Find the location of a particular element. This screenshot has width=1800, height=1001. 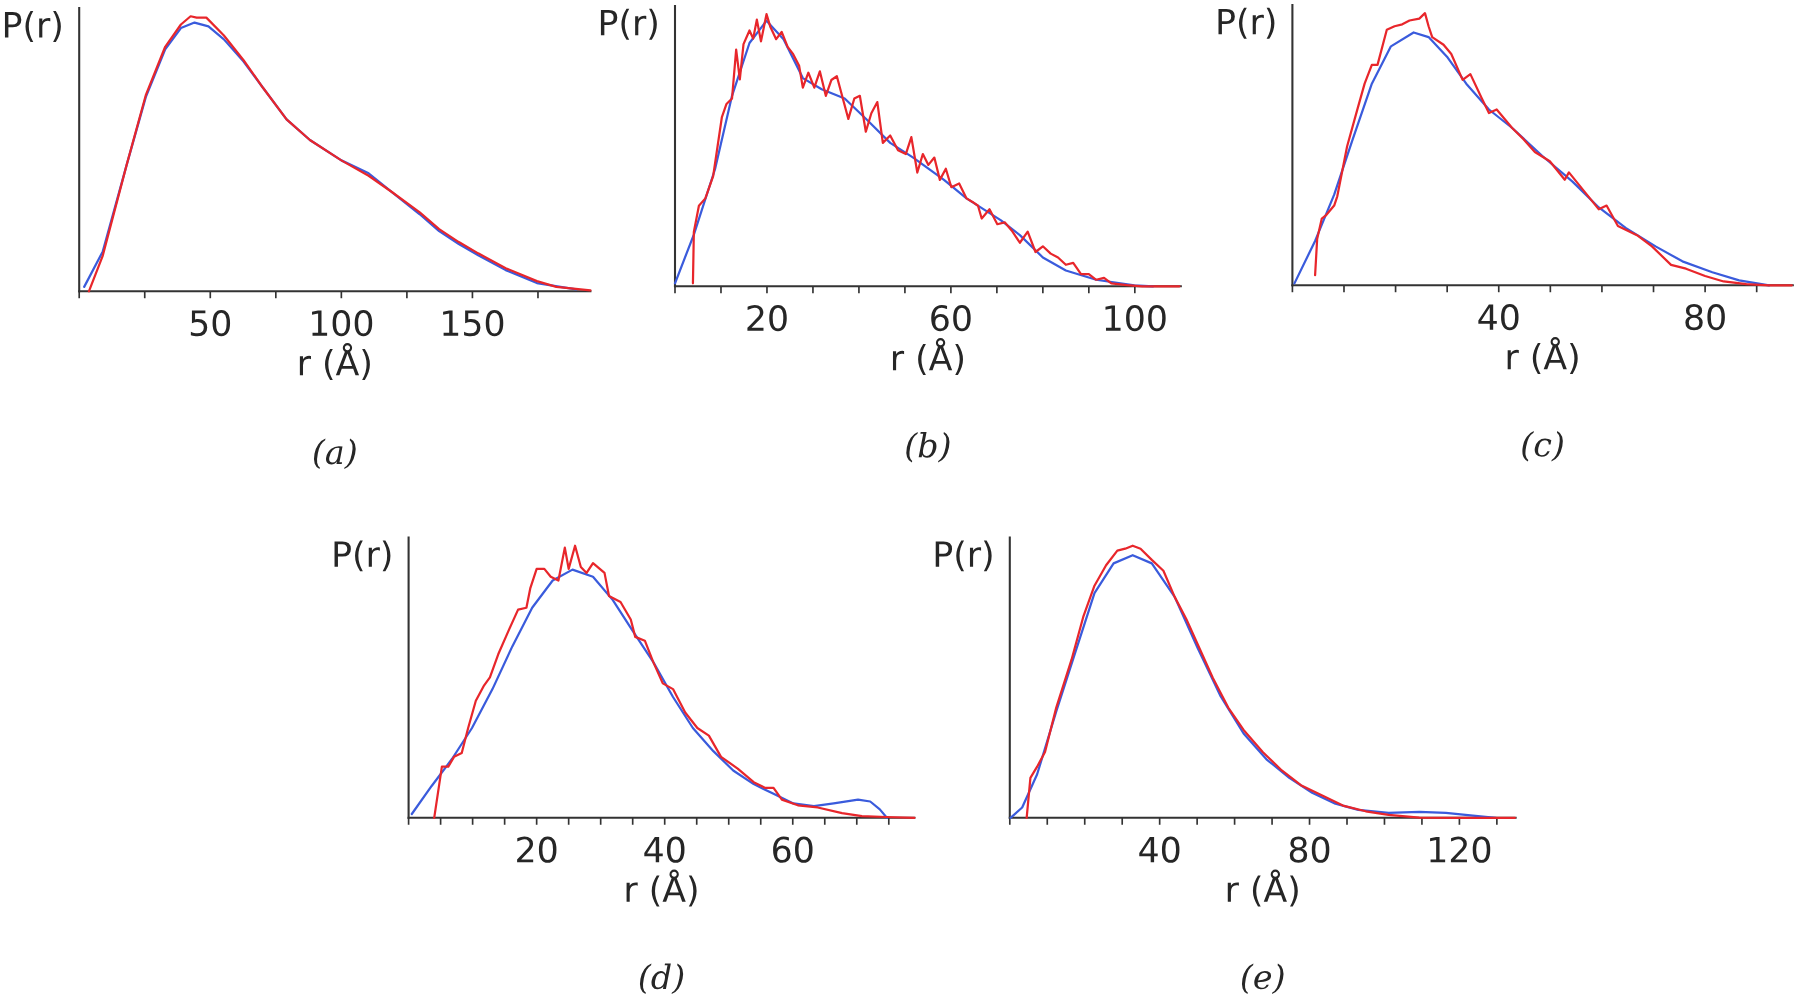

text: (e) is located at coordinates (1262, 979).